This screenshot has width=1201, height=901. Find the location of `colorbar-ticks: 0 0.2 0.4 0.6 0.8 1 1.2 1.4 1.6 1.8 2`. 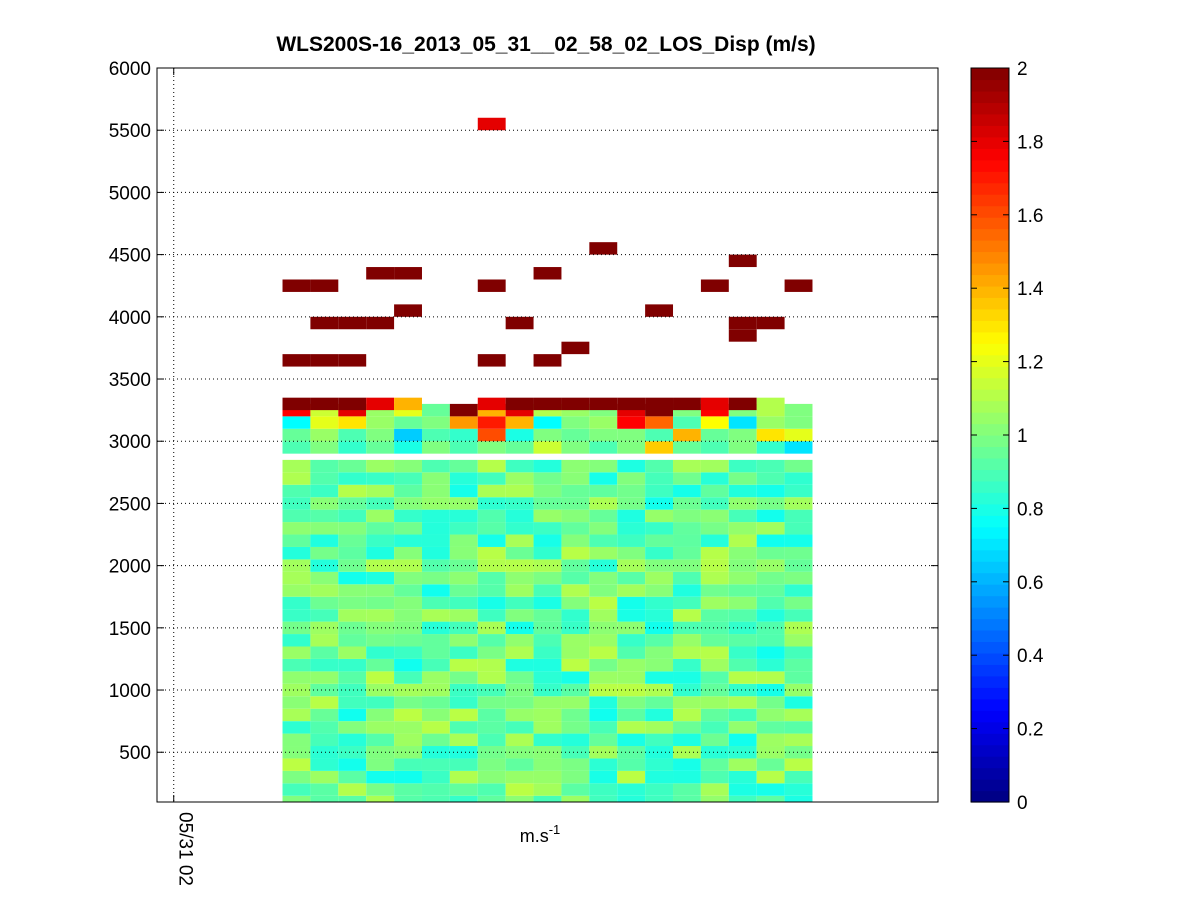

colorbar-ticks: 0 0.2 0.4 0.6 0.8 1 1.2 1.4 1.6 1.8 2 is located at coordinates (1007, 436).